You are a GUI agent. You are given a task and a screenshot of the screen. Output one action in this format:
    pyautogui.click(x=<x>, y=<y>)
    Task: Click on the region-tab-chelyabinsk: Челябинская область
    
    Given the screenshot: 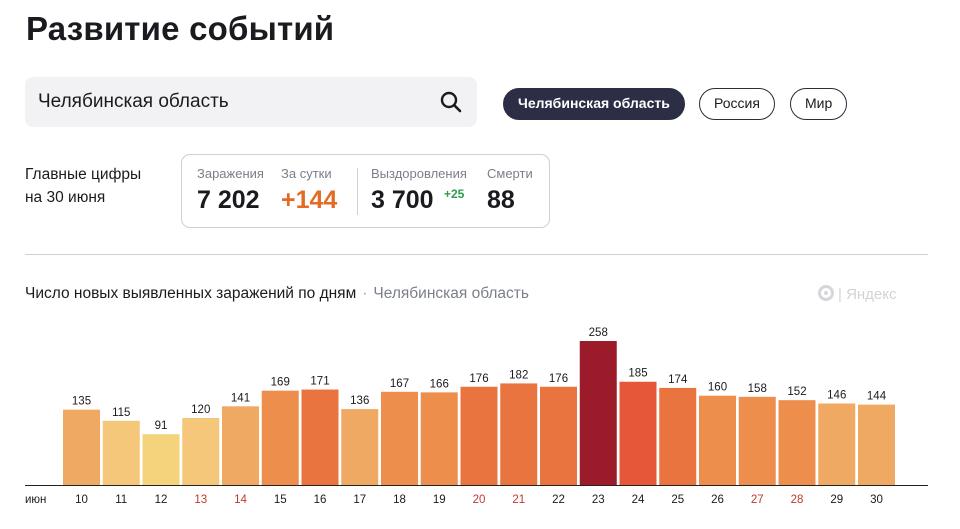 What is the action you would take?
    pyautogui.click(x=594, y=104)
    